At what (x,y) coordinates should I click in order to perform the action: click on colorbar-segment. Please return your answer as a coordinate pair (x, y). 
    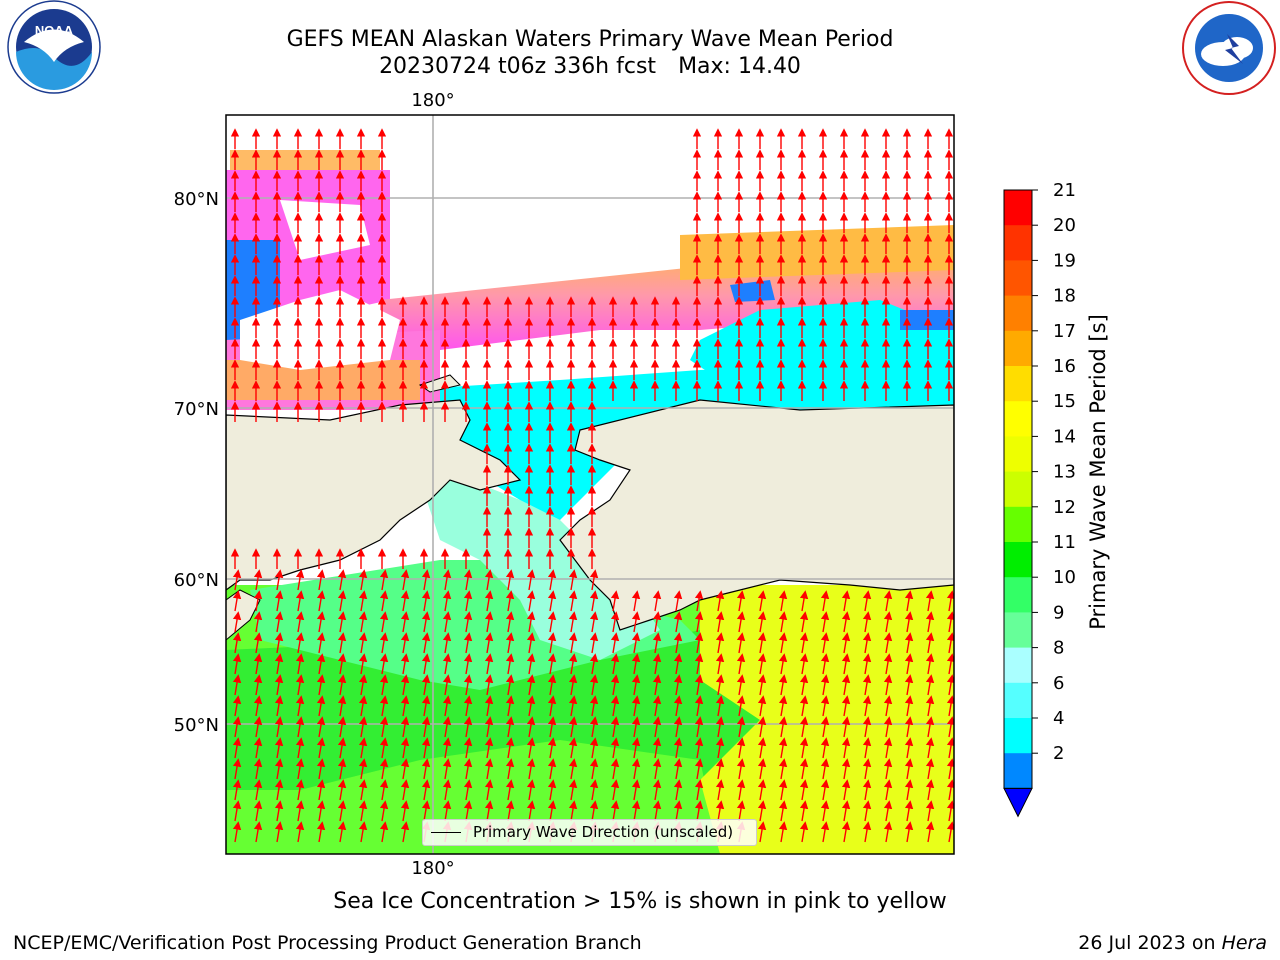
    Looking at the image, I should click on (1018, 489).